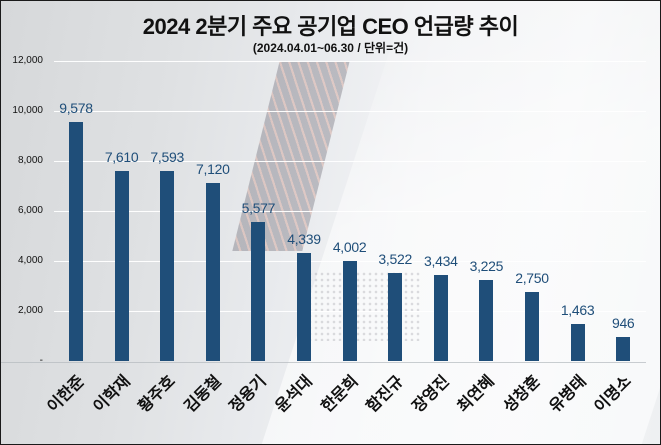  Describe the element at coordinates (27, 110) in the screenshot. I see `y-axis-tick-label: 10,000` at that location.